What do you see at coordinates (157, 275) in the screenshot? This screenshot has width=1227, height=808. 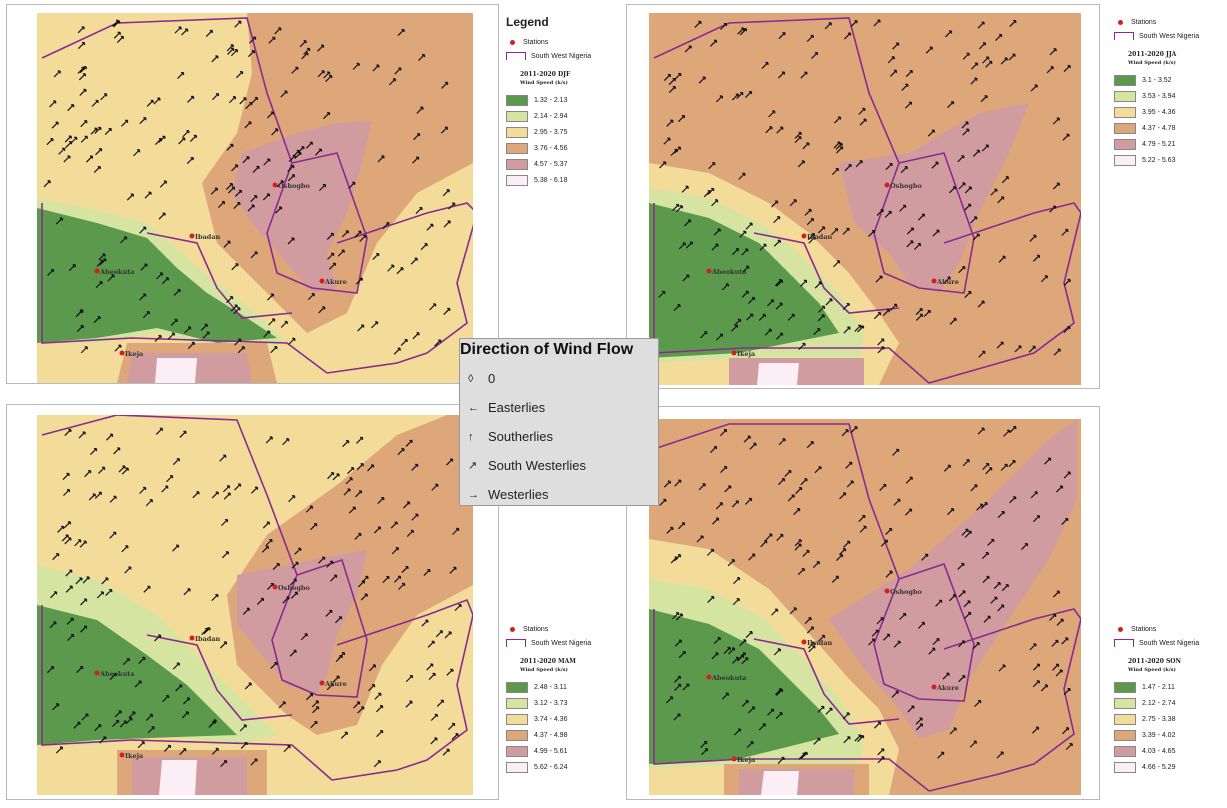 I see `zone-class1` at bounding box center [157, 275].